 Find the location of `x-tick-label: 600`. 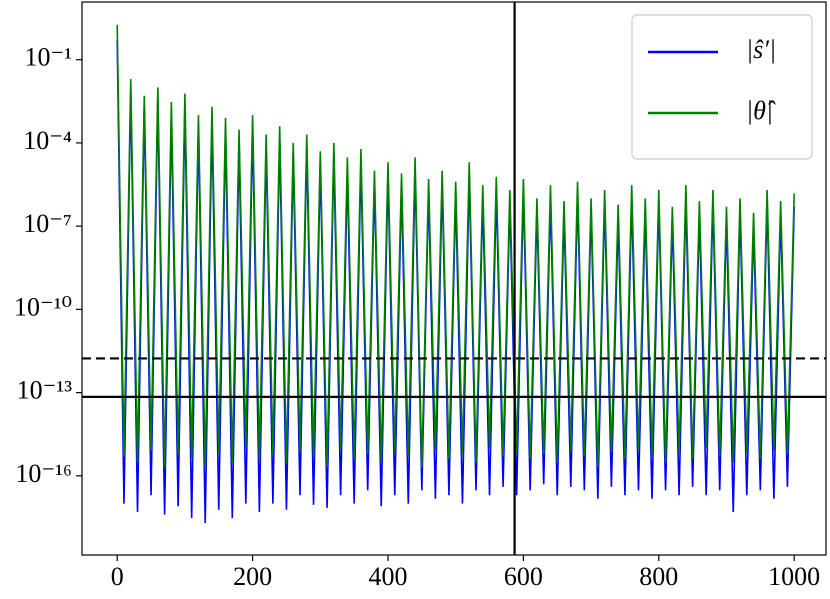

x-tick-label: 600 is located at coordinates (523, 576).